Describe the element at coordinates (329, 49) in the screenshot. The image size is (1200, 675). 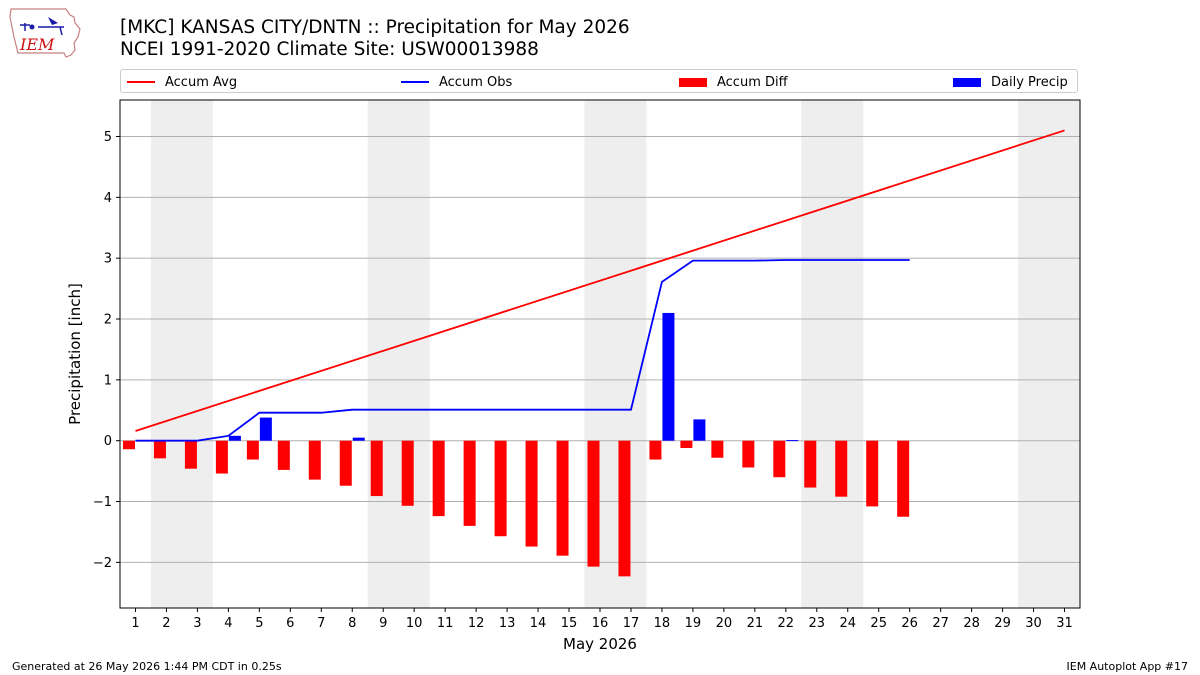
I see `chart-subtitle: NCEI 1991-2020 Climate Site: USW00013988` at that location.